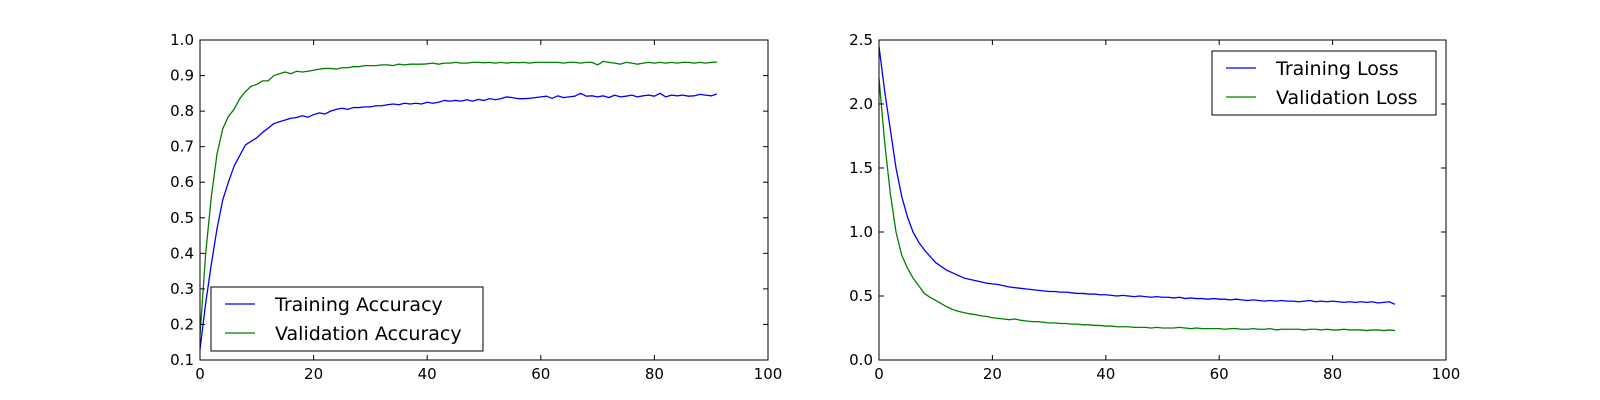 The width and height of the screenshot is (1600, 400). What do you see at coordinates (358, 305) in the screenshot?
I see `legend-label: Training Accuracy` at bounding box center [358, 305].